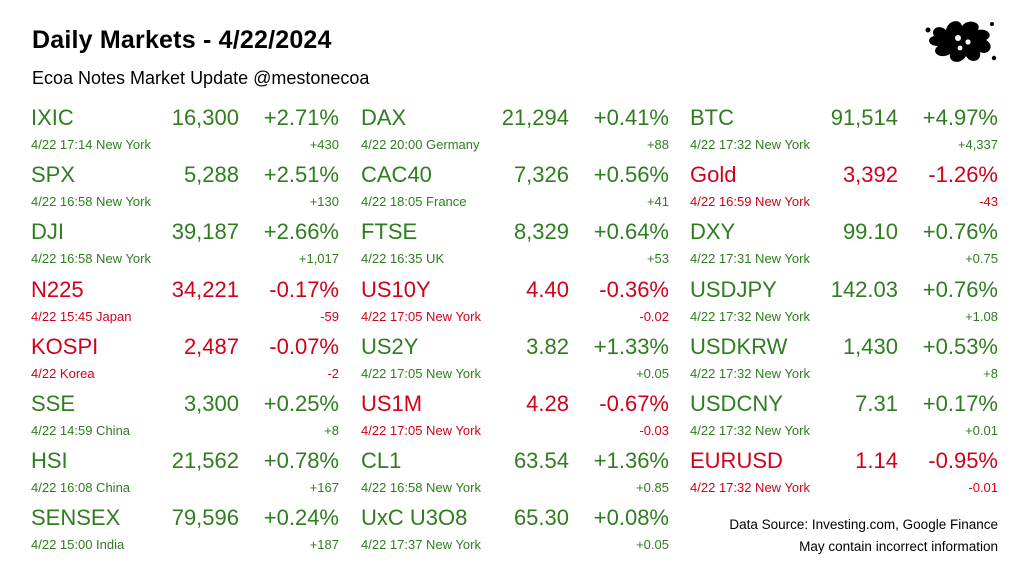 The height and width of the screenshot is (575, 1024). Describe the element at coordinates (963, 461) in the screenshot. I see `percent-change: -0.95%` at that location.